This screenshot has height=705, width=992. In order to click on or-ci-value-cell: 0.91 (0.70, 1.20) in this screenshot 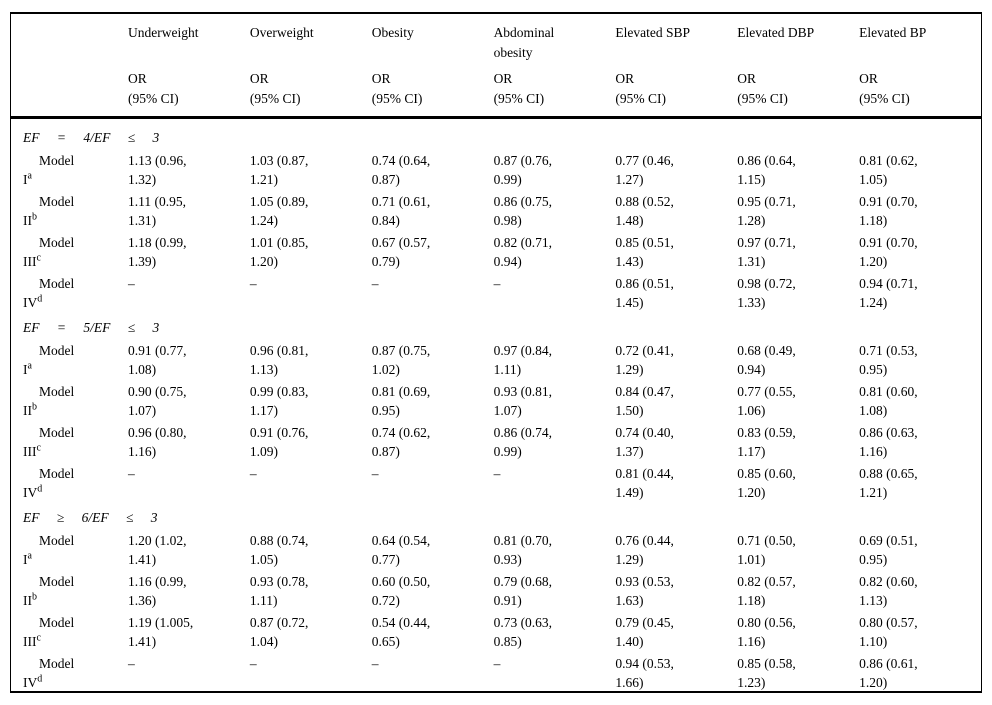, I will do `click(888, 252)`.